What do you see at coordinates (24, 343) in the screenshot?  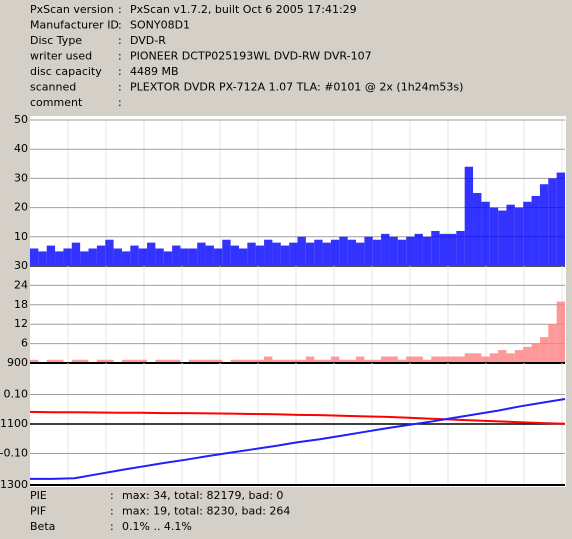 I see `y-tick-label: 6` at bounding box center [24, 343].